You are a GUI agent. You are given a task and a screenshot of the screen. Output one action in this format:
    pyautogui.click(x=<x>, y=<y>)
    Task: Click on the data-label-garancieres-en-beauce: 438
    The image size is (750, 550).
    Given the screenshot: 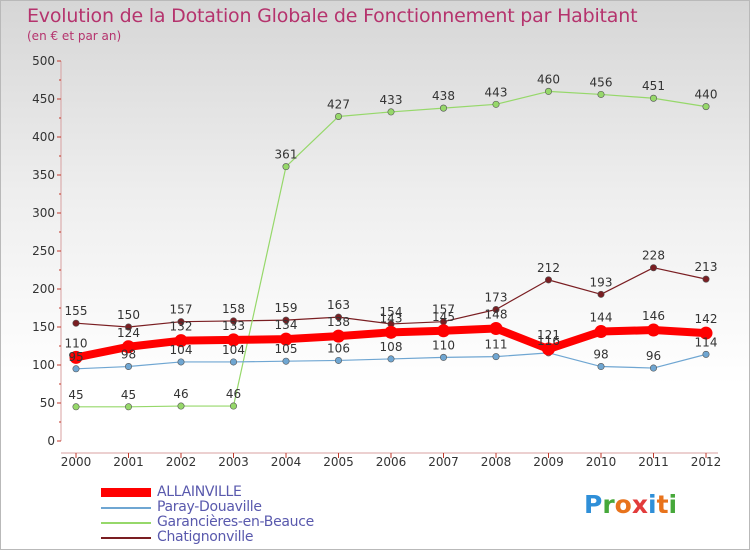 What is the action you would take?
    pyautogui.click(x=443, y=96)
    